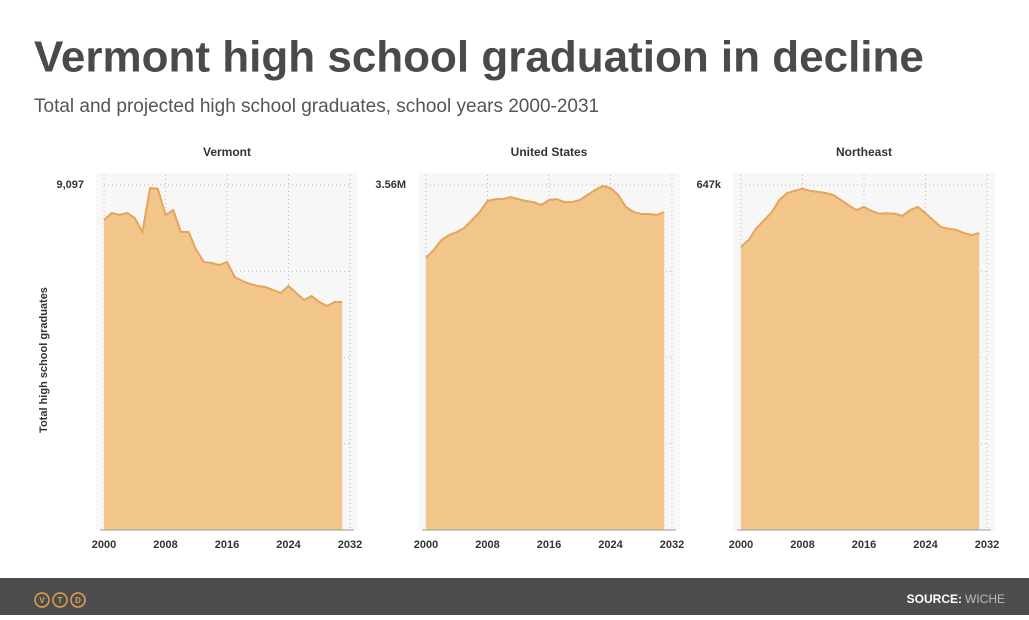 The image size is (1029, 620). Describe the element at coordinates (390, 185) in the screenshot. I see `y-tick-label: 3.56M` at that location.